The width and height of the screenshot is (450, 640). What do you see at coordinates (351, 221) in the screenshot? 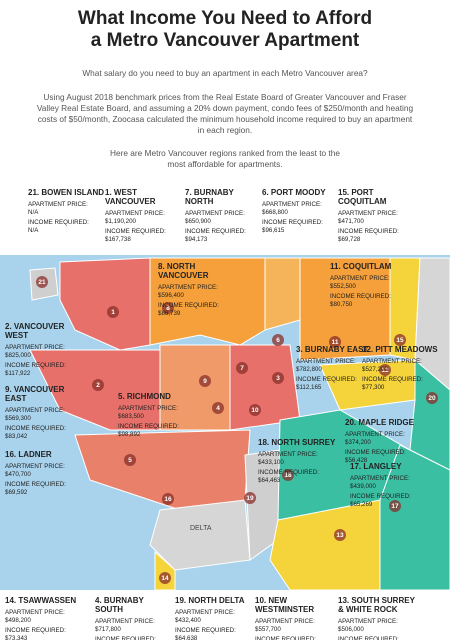
I see `price-value: $471,700` at bounding box center [351, 221].